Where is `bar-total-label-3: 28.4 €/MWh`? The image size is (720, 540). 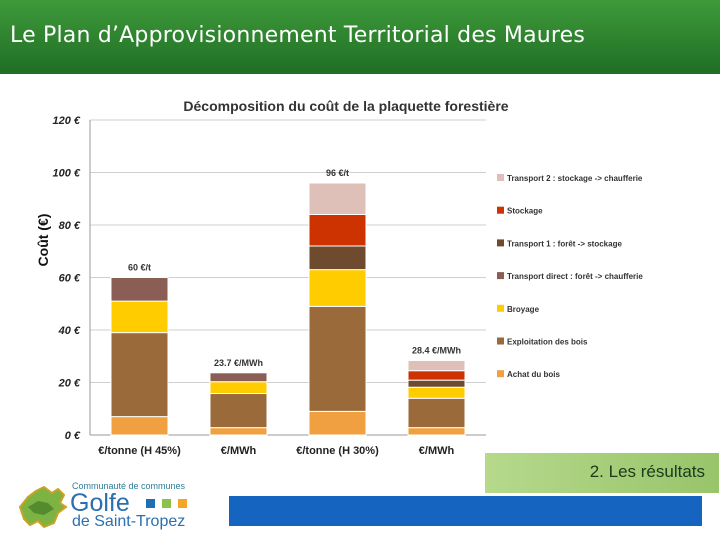
bar-total-label-3: 28.4 €/MWh is located at coordinates (436, 350).